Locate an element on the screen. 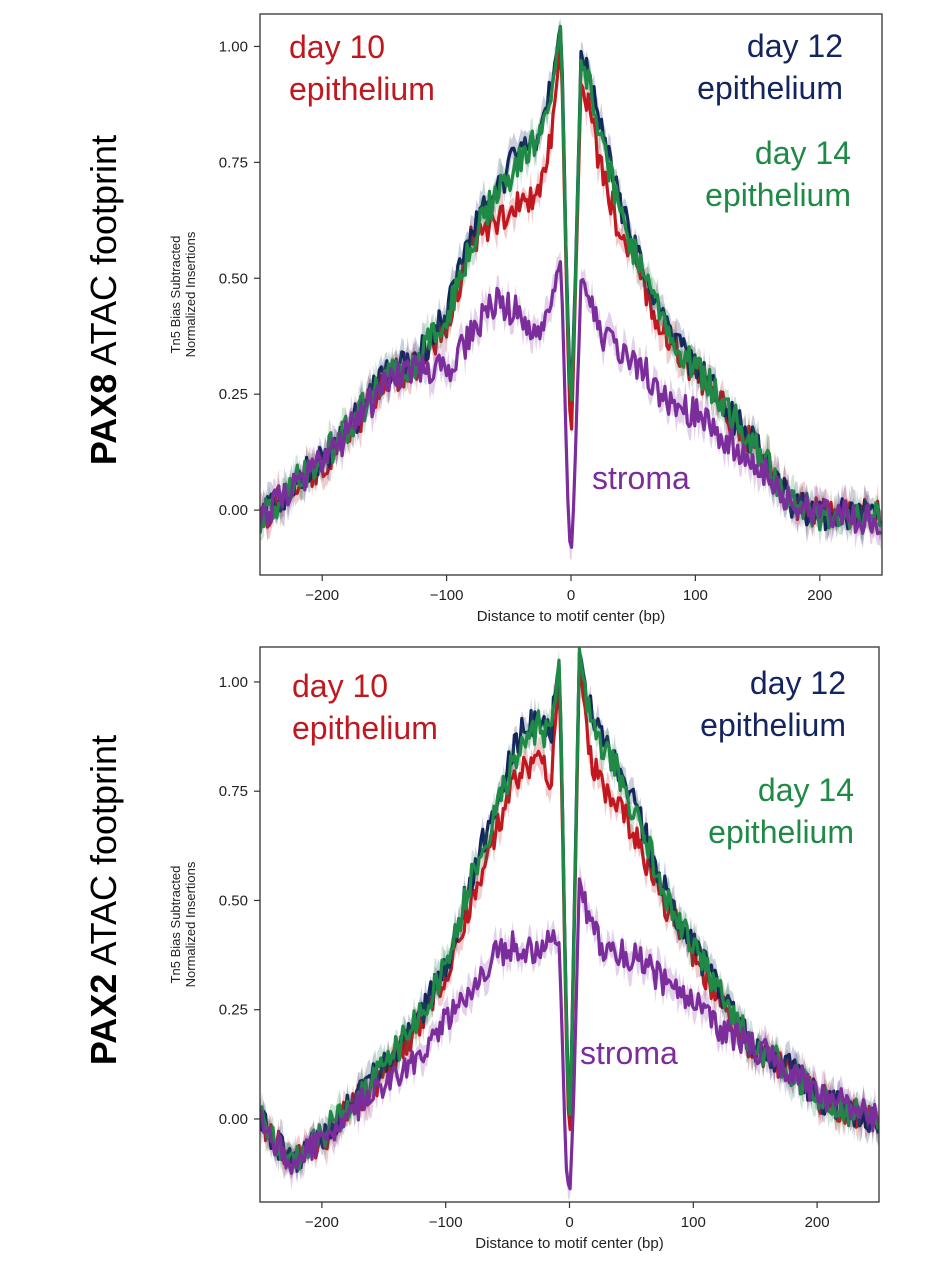 The image size is (937, 1261). panel-side-title: PAX8 ATAC footprint is located at coordinates (103, 300).